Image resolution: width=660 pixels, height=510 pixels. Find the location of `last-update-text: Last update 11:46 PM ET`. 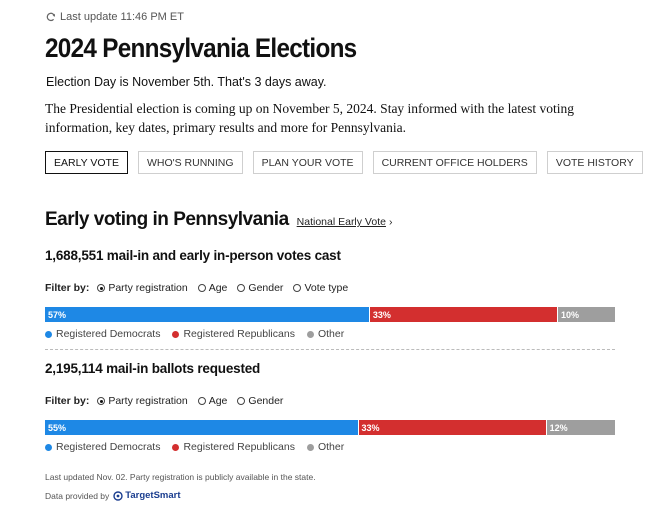

last-update-text: Last update 11:46 PM ET is located at coordinates (122, 17).